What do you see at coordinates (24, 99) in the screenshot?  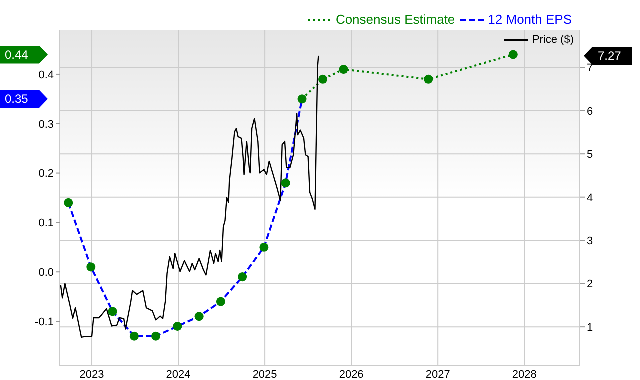 I see `value-tag: 0.35` at bounding box center [24, 99].